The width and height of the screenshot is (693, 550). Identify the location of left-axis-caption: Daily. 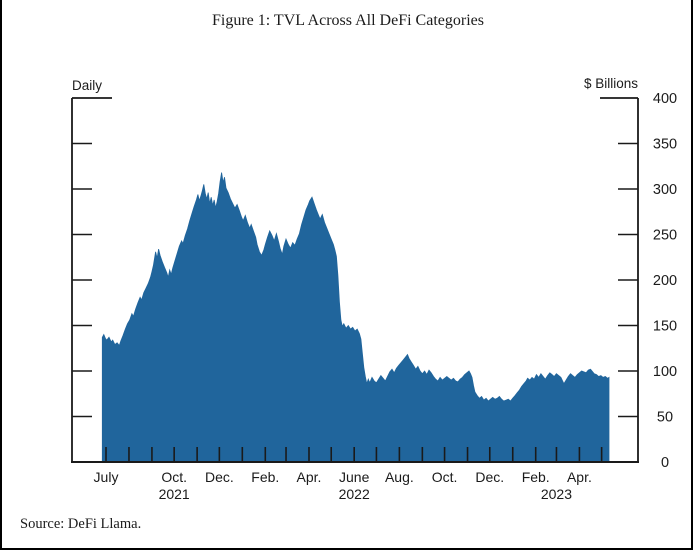
(87, 85).